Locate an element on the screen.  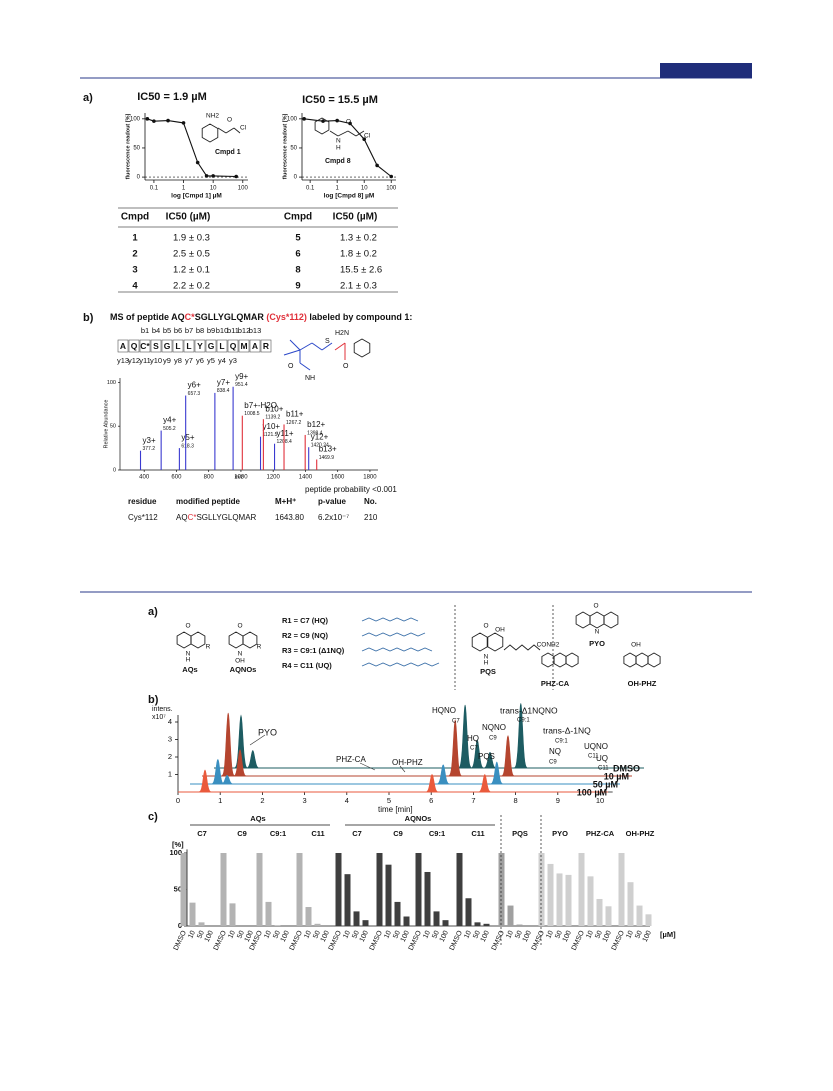
peak-annotation: HQ is located at coordinates (473, 738).